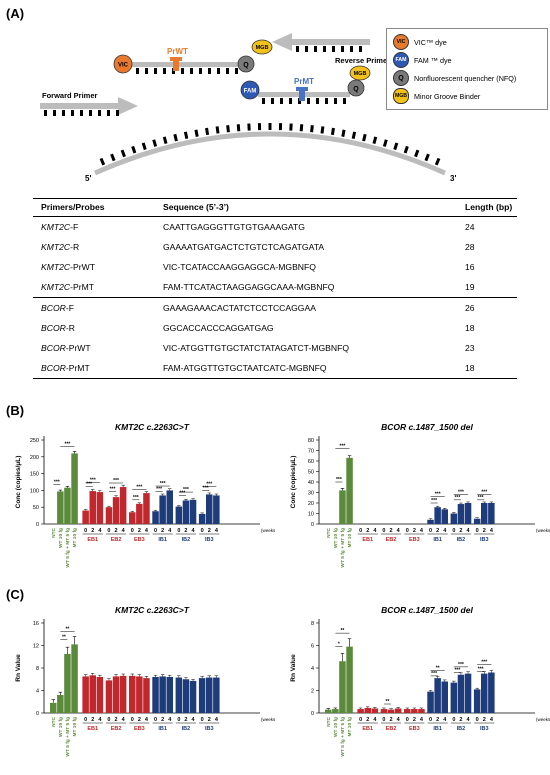 This screenshot has width=550, height=775. Describe the element at coordinates (311, 494) in the screenshot. I see `y-tick-label: 30` at that location.